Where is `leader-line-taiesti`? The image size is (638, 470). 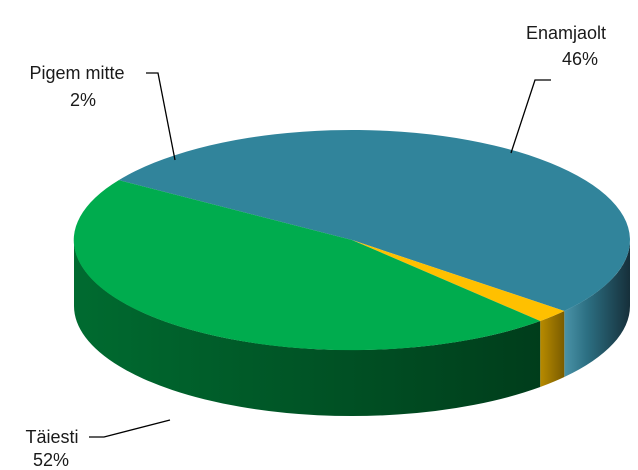
leader-line-taiesti is located at coordinates (130, 428).